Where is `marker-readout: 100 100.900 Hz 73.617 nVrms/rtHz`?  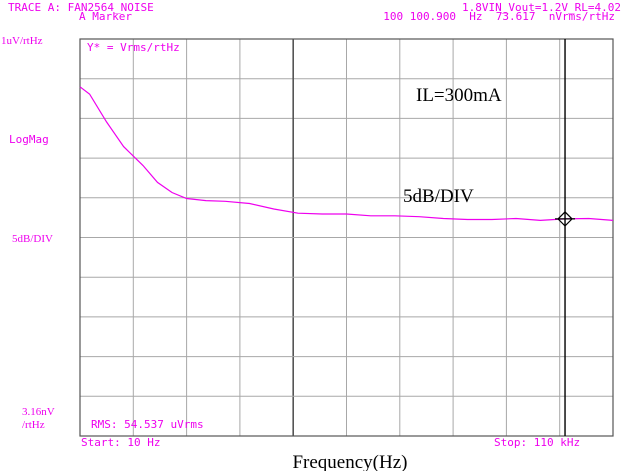
marker-readout: 100 100.900 Hz 73.617 nVrms/rtHz is located at coordinates (499, 16).